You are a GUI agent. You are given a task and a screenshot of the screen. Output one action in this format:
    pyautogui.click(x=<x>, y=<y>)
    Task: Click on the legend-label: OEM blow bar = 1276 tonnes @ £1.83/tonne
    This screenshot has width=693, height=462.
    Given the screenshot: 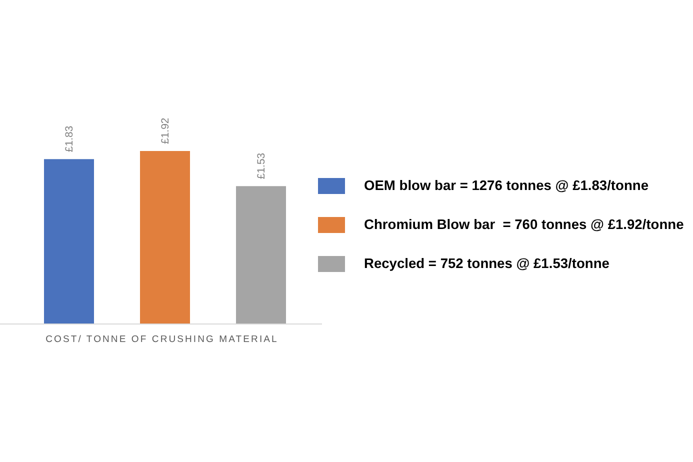 What is the action you would take?
    pyautogui.click(x=506, y=186)
    